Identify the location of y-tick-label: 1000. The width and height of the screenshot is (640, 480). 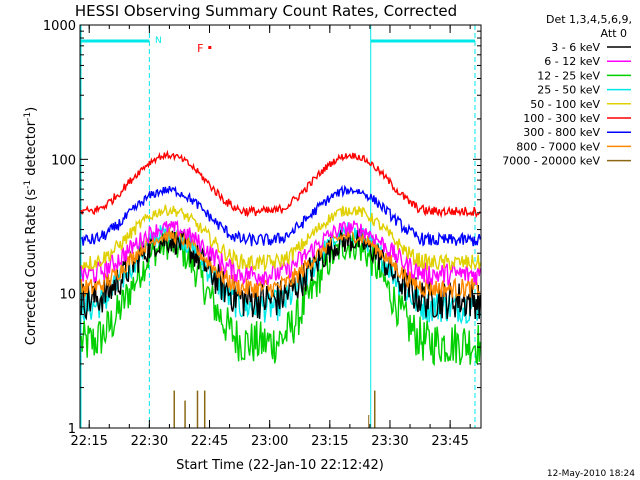
(59, 26).